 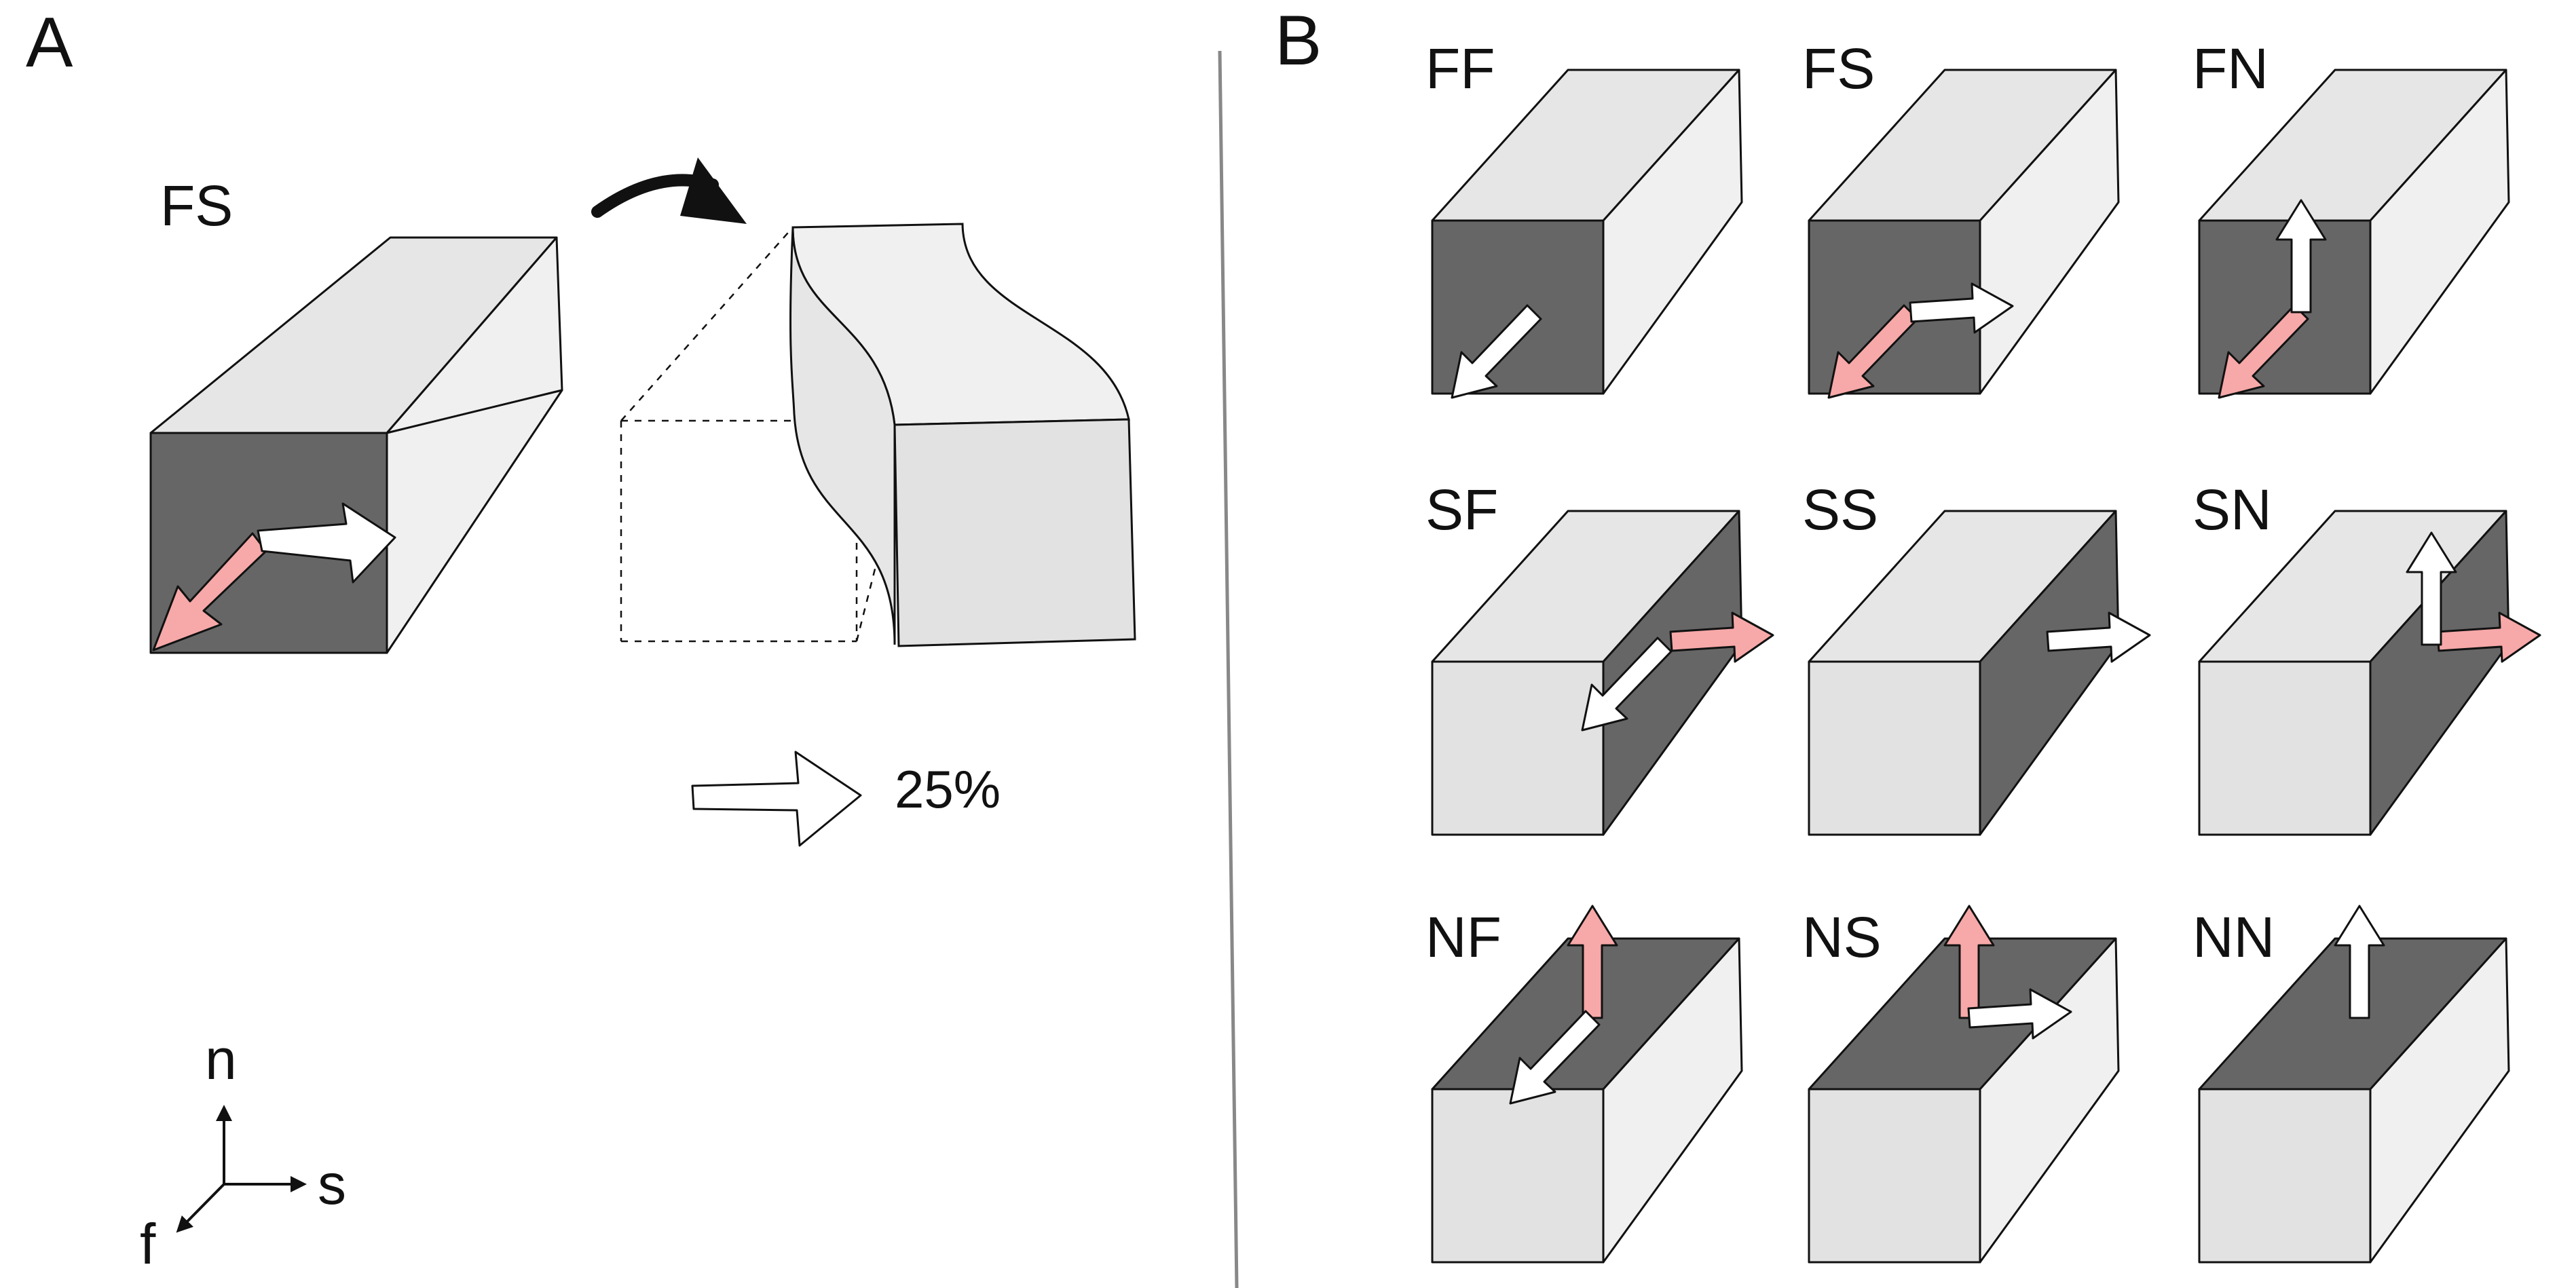 What do you see at coordinates (1299, 40) in the screenshot?
I see `panel-b-letter: B` at bounding box center [1299, 40].